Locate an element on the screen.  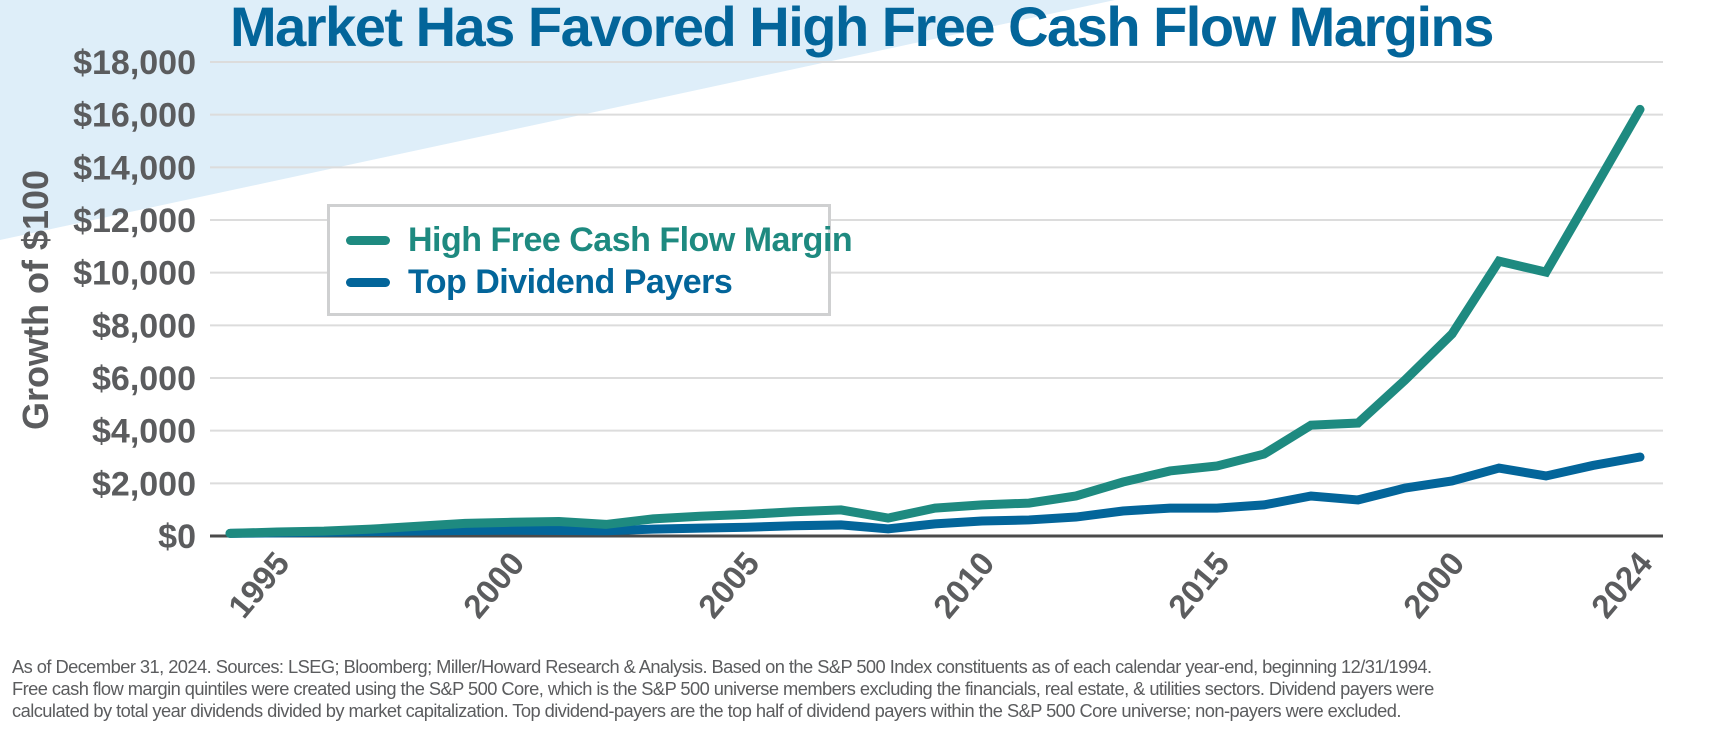
x-tick-label: 1995 is located at coordinates (259, 585).